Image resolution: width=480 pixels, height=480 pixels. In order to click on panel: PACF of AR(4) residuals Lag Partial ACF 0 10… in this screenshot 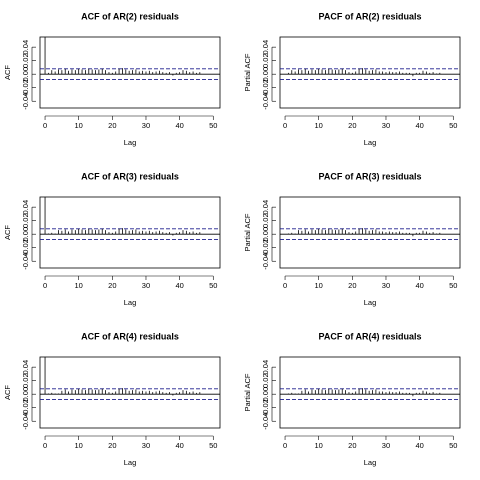, I will do `click(352, 399)`.